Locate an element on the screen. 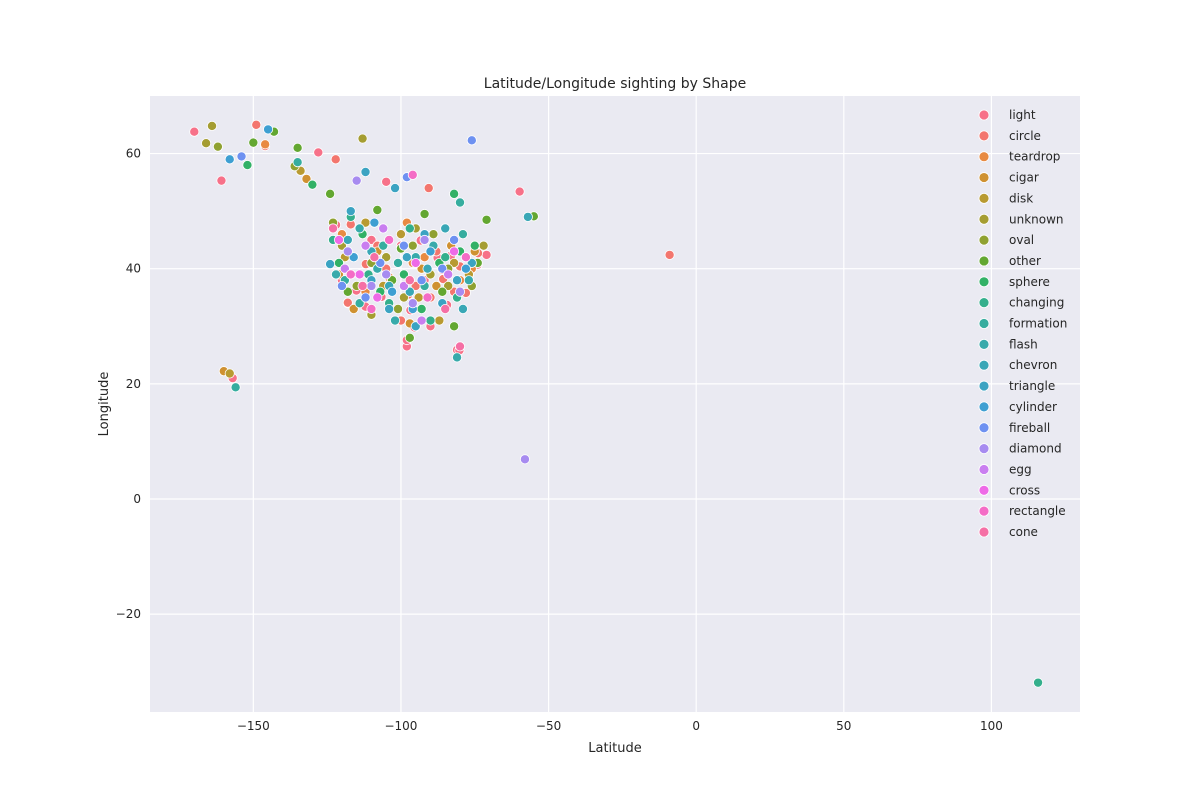 Image resolution: width=1200 pixels, height=800 pixels. x-axis-label: Latitude is located at coordinates (615, 748).